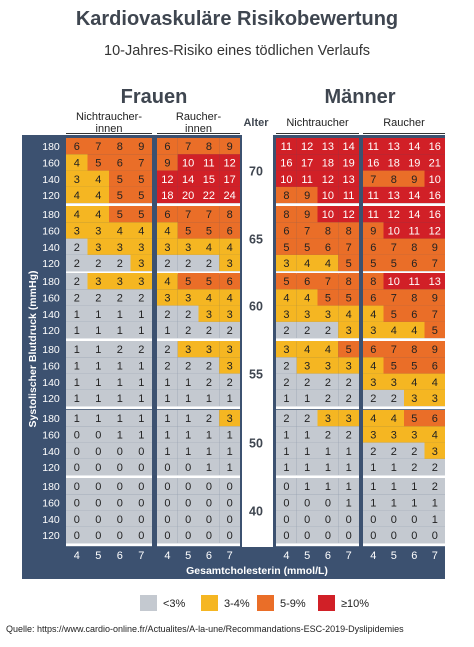 This screenshot has height=647, width=474. Describe the element at coordinates (51, 350) in the screenshot. I see `bp-label-180-age-55: 180` at that location.